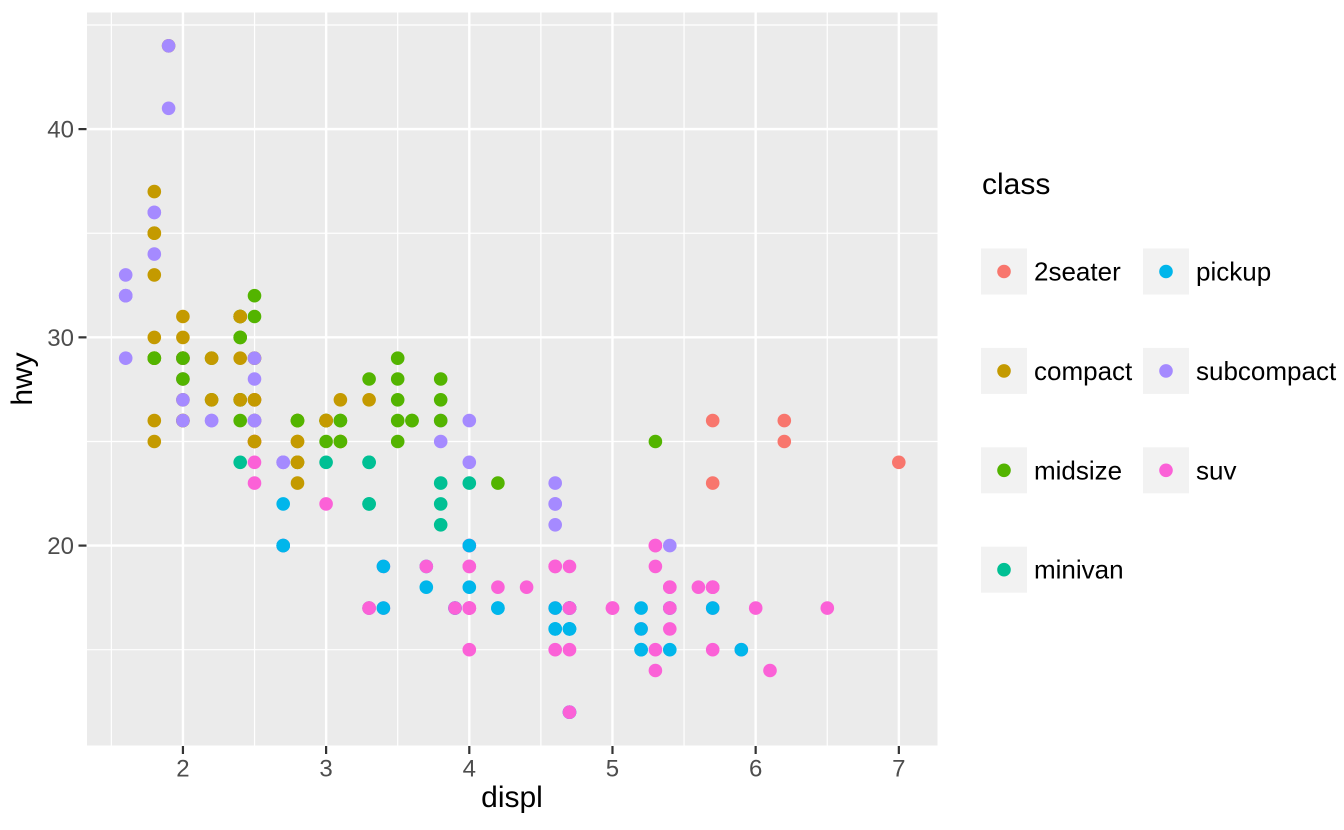 The height and width of the screenshot is (830, 1344). What do you see at coordinates (1077, 272) in the screenshot?
I see `legend-entry-label: 2seater` at bounding box center [1077, 272].